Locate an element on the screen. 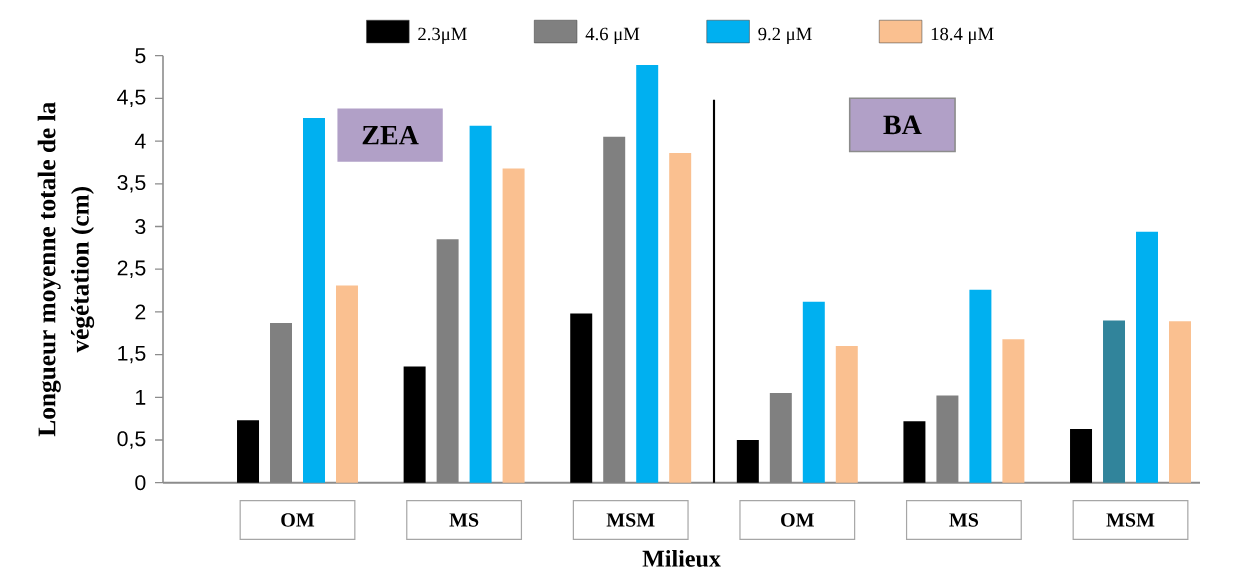 This screenshot has width=1260, height=582. y-tick-label: 0 is located at coordinates (140, 483).